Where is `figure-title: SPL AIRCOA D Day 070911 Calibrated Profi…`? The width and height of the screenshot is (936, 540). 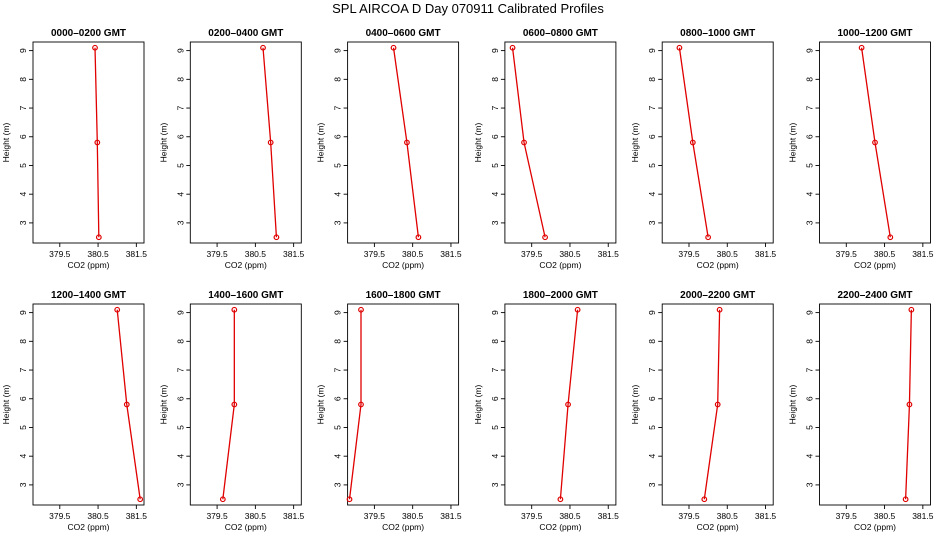 figure-title: SPL AIRCOA D Day 070911 Calibrated Profi… is located at coordinates (468, 8).